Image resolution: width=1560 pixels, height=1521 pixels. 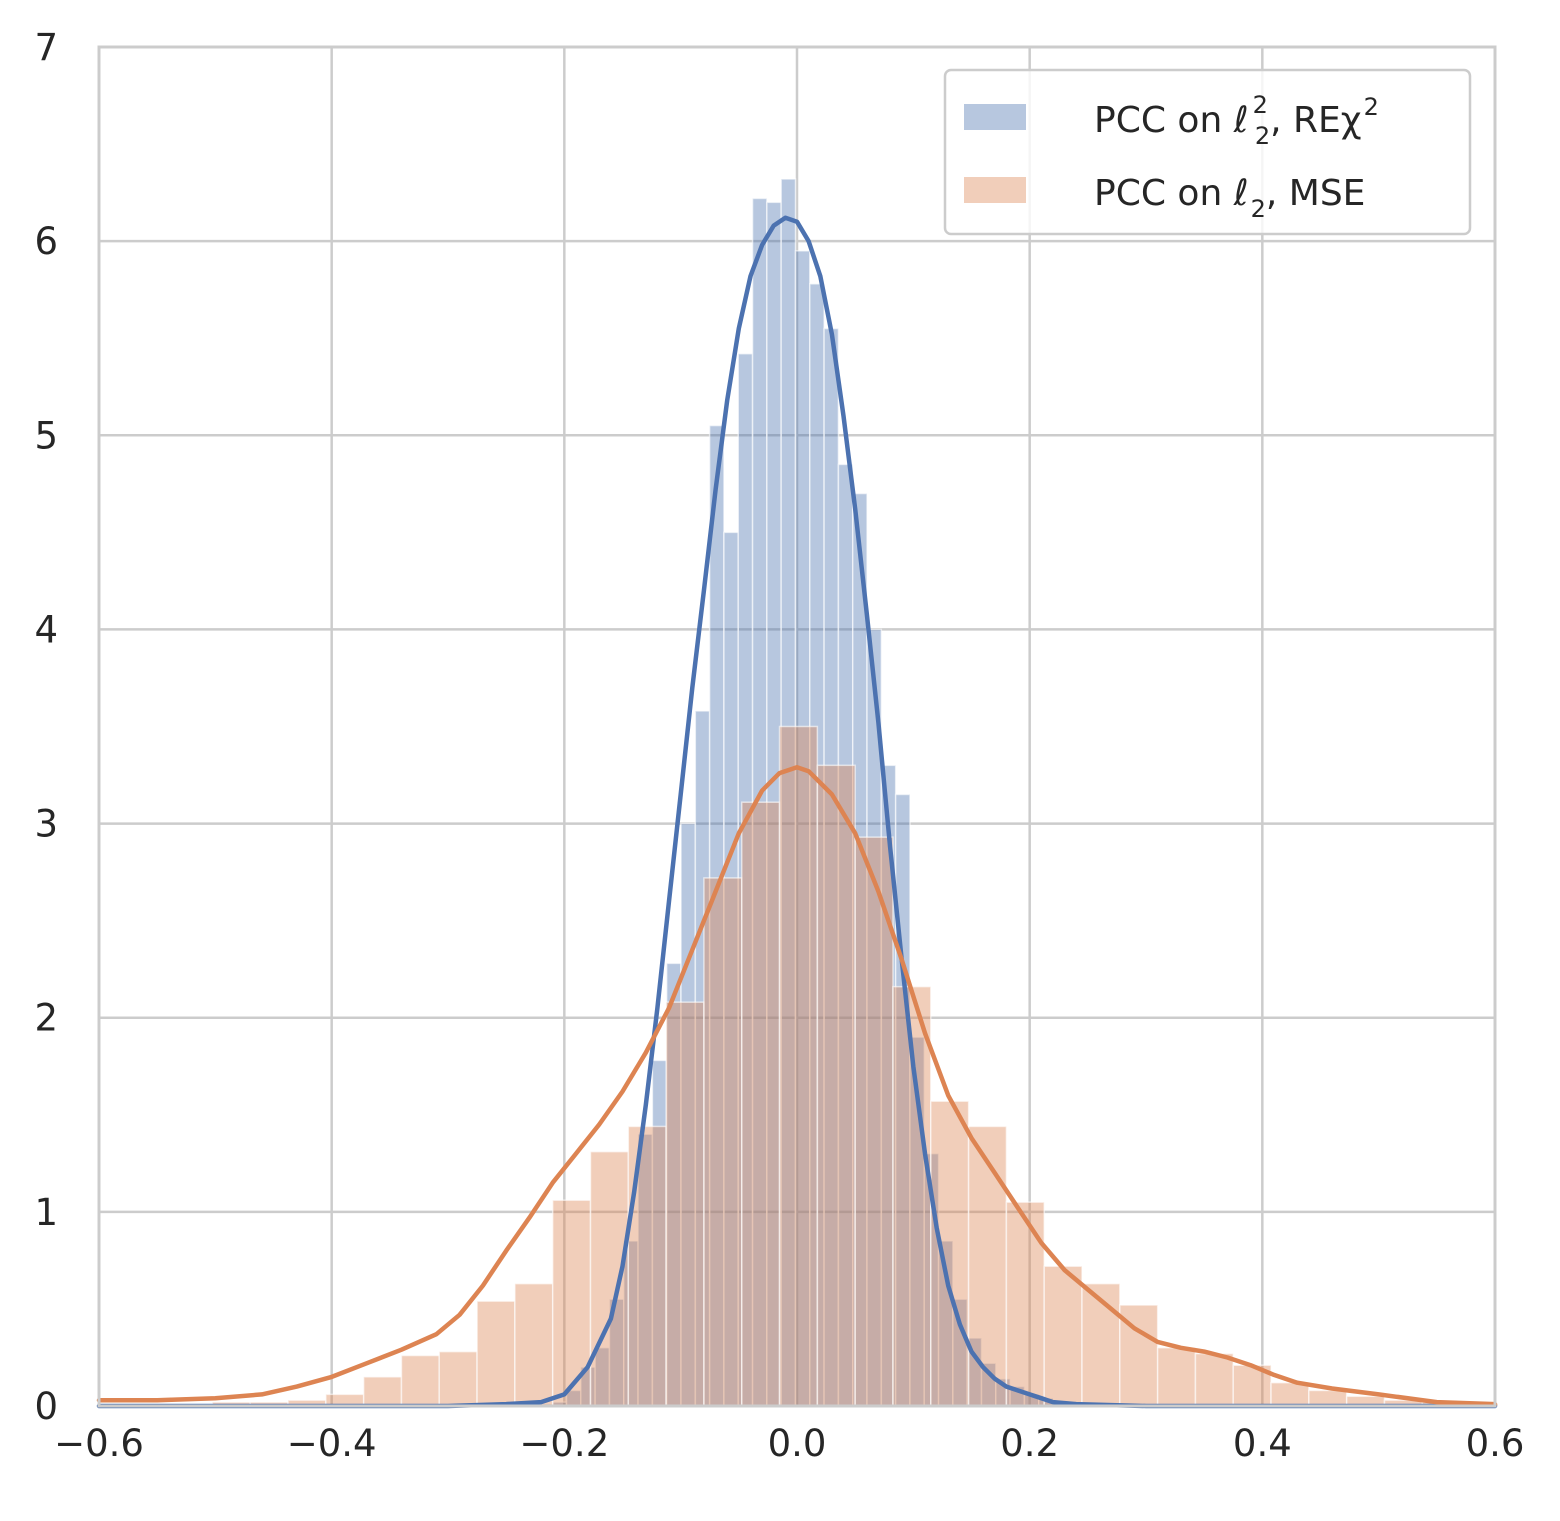 What do you see at coordinates (1262, 1443) in the screenshot?
I see `x-tick-label: 0.4` at bounding box center [1262, 1443].